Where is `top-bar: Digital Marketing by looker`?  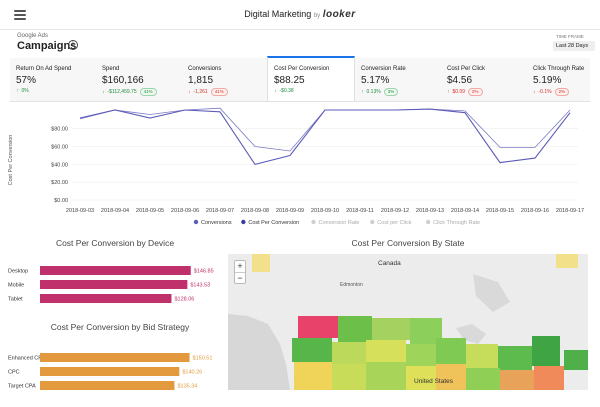
top-bar: Digital Marketing by looker is located at coordinates (300, 15).